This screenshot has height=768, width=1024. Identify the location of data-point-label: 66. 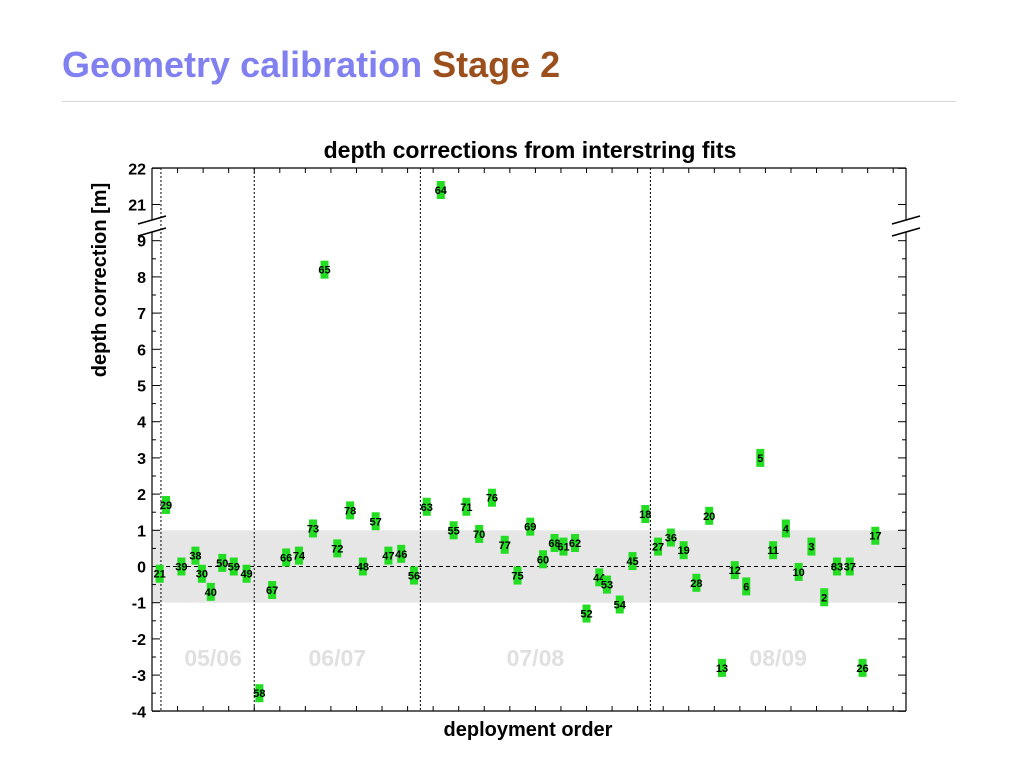
(286, 558).